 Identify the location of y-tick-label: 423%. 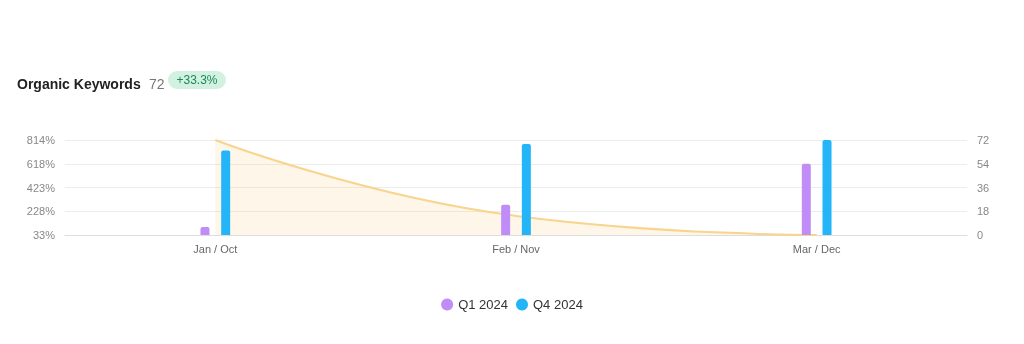
(41, 187).